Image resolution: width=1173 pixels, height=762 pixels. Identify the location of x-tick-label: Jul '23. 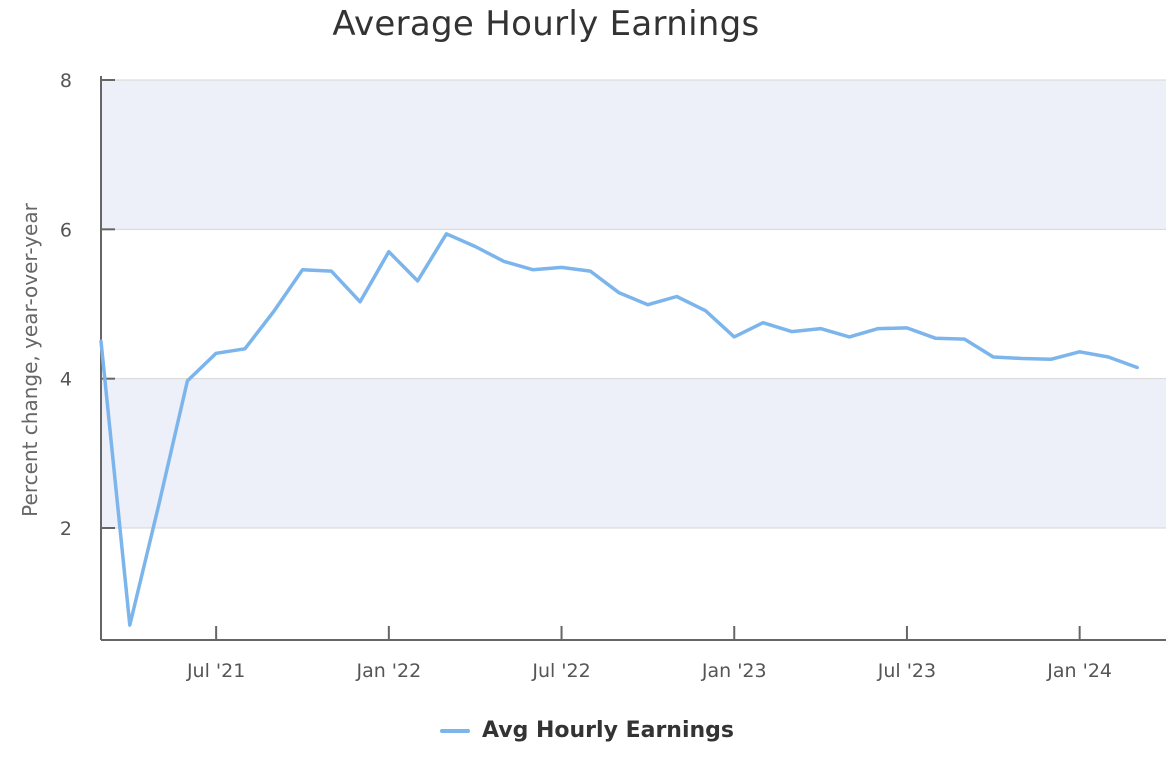
(906, 671).